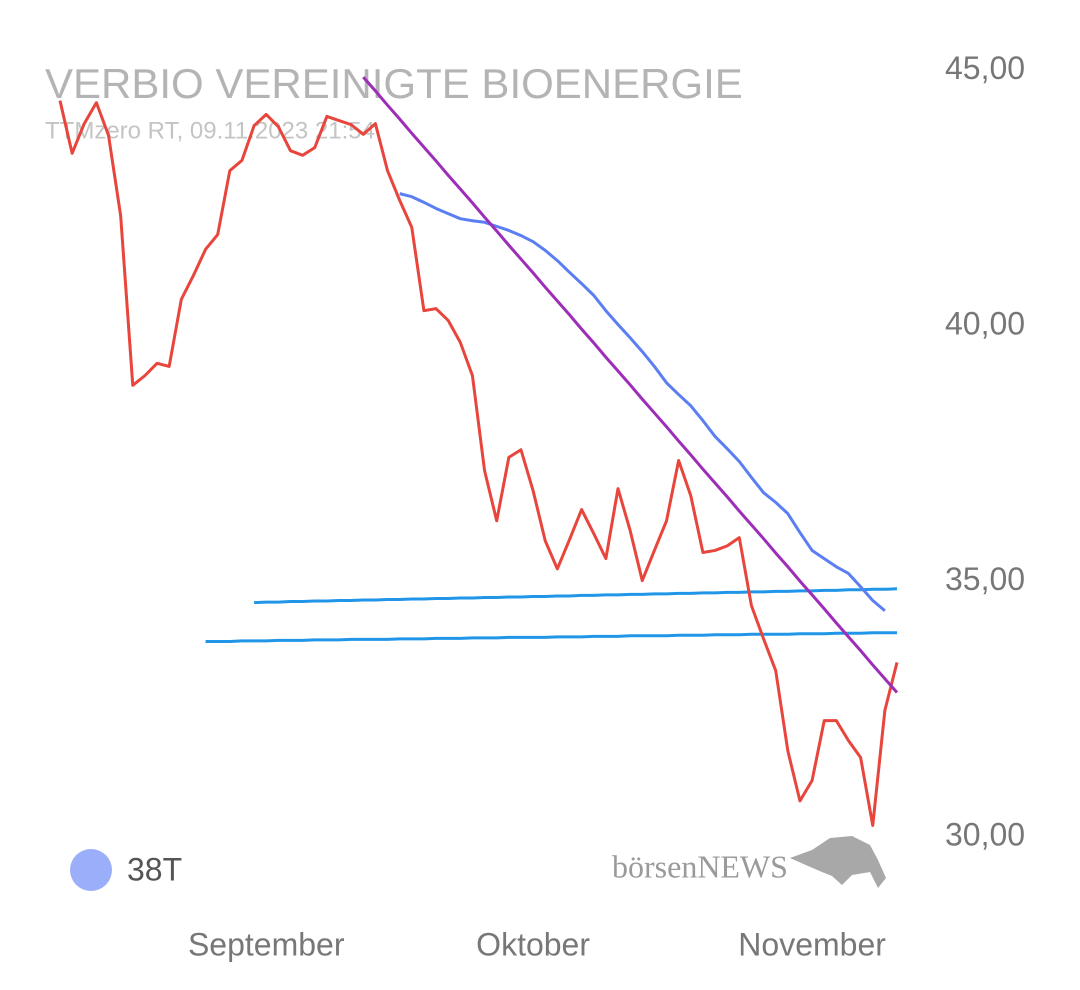  What do you see at coordinates (985, 835) in the screenshot?
I see `y-tick-label: 30,00` at bounding box center [985, 835].